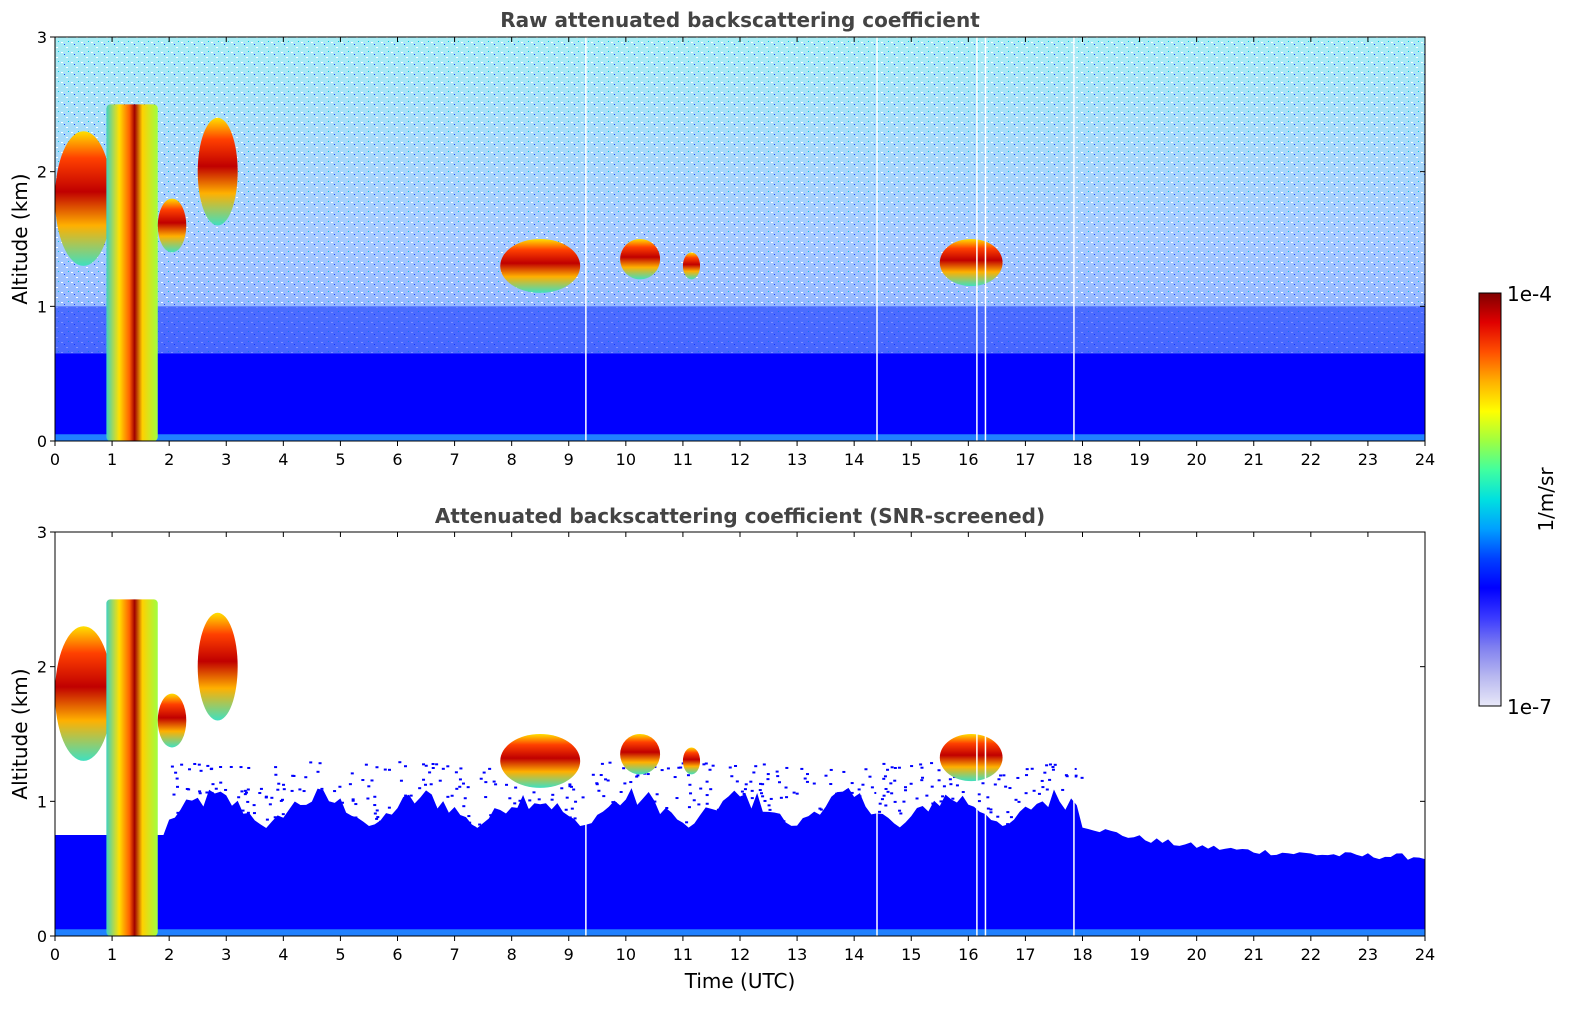 This screenshot has height=1020, width=1595. What do you see at coordinates (42, 441) in the screenshot?
I see `y-tick-label: 0` at bounding box center [42, 441].